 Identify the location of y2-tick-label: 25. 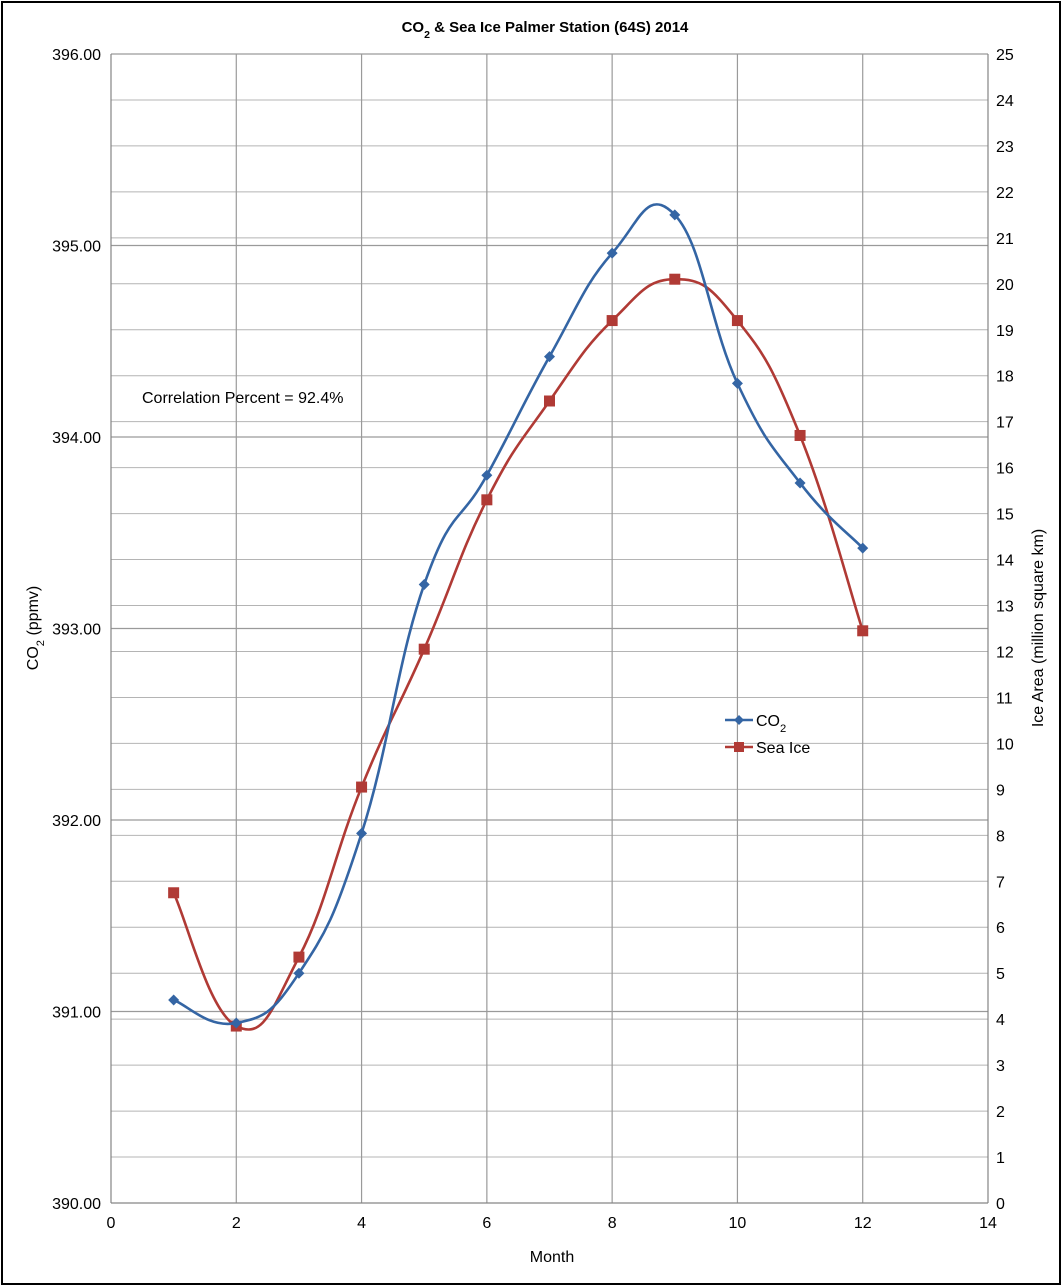
(1005, 55).